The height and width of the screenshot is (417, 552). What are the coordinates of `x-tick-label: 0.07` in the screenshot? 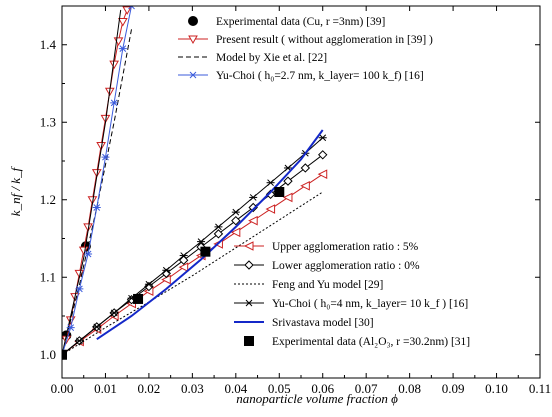 It's located at (366, 388).